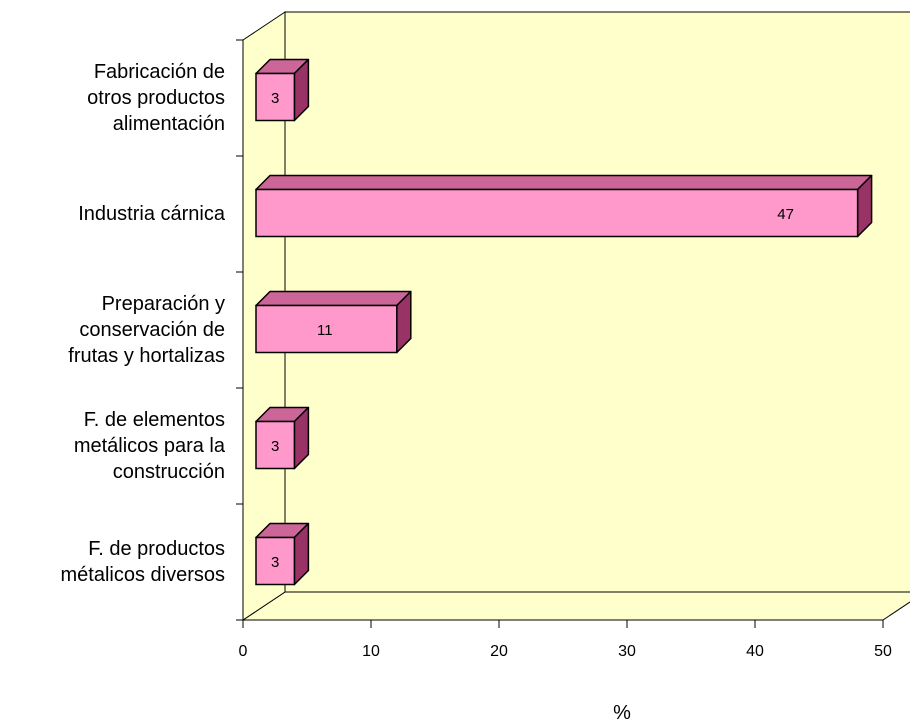 The image size is (910, 724). What do you see at coordinates (883, 651) in the screenshot?
I see `x-tick-label: 50` at bounding box center [883, 651].